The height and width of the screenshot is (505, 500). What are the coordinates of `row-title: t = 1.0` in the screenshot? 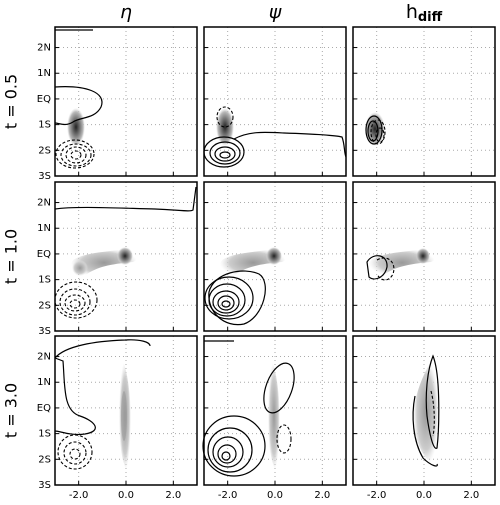 It's located at (11, 256).